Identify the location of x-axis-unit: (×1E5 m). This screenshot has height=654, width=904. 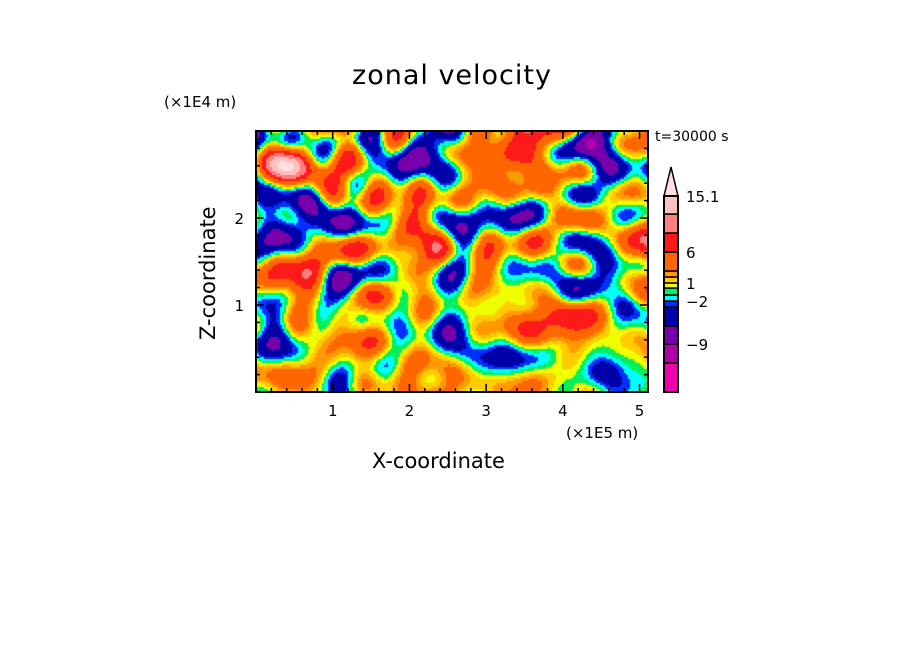
(602, 433).